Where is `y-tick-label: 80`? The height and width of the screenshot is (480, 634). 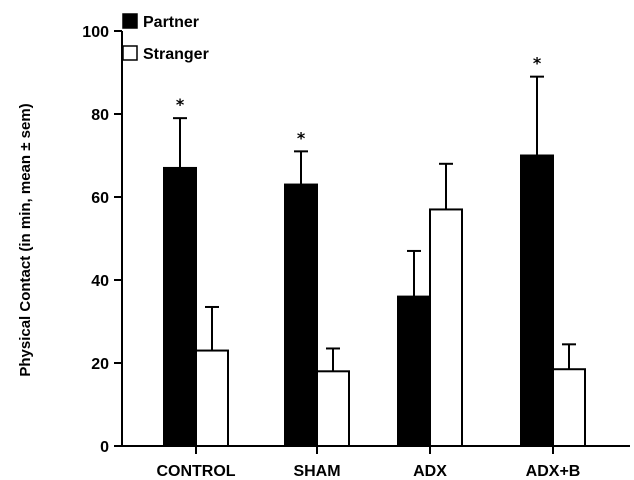 y-tick-label: 80 is located at coordinates (100, 115).